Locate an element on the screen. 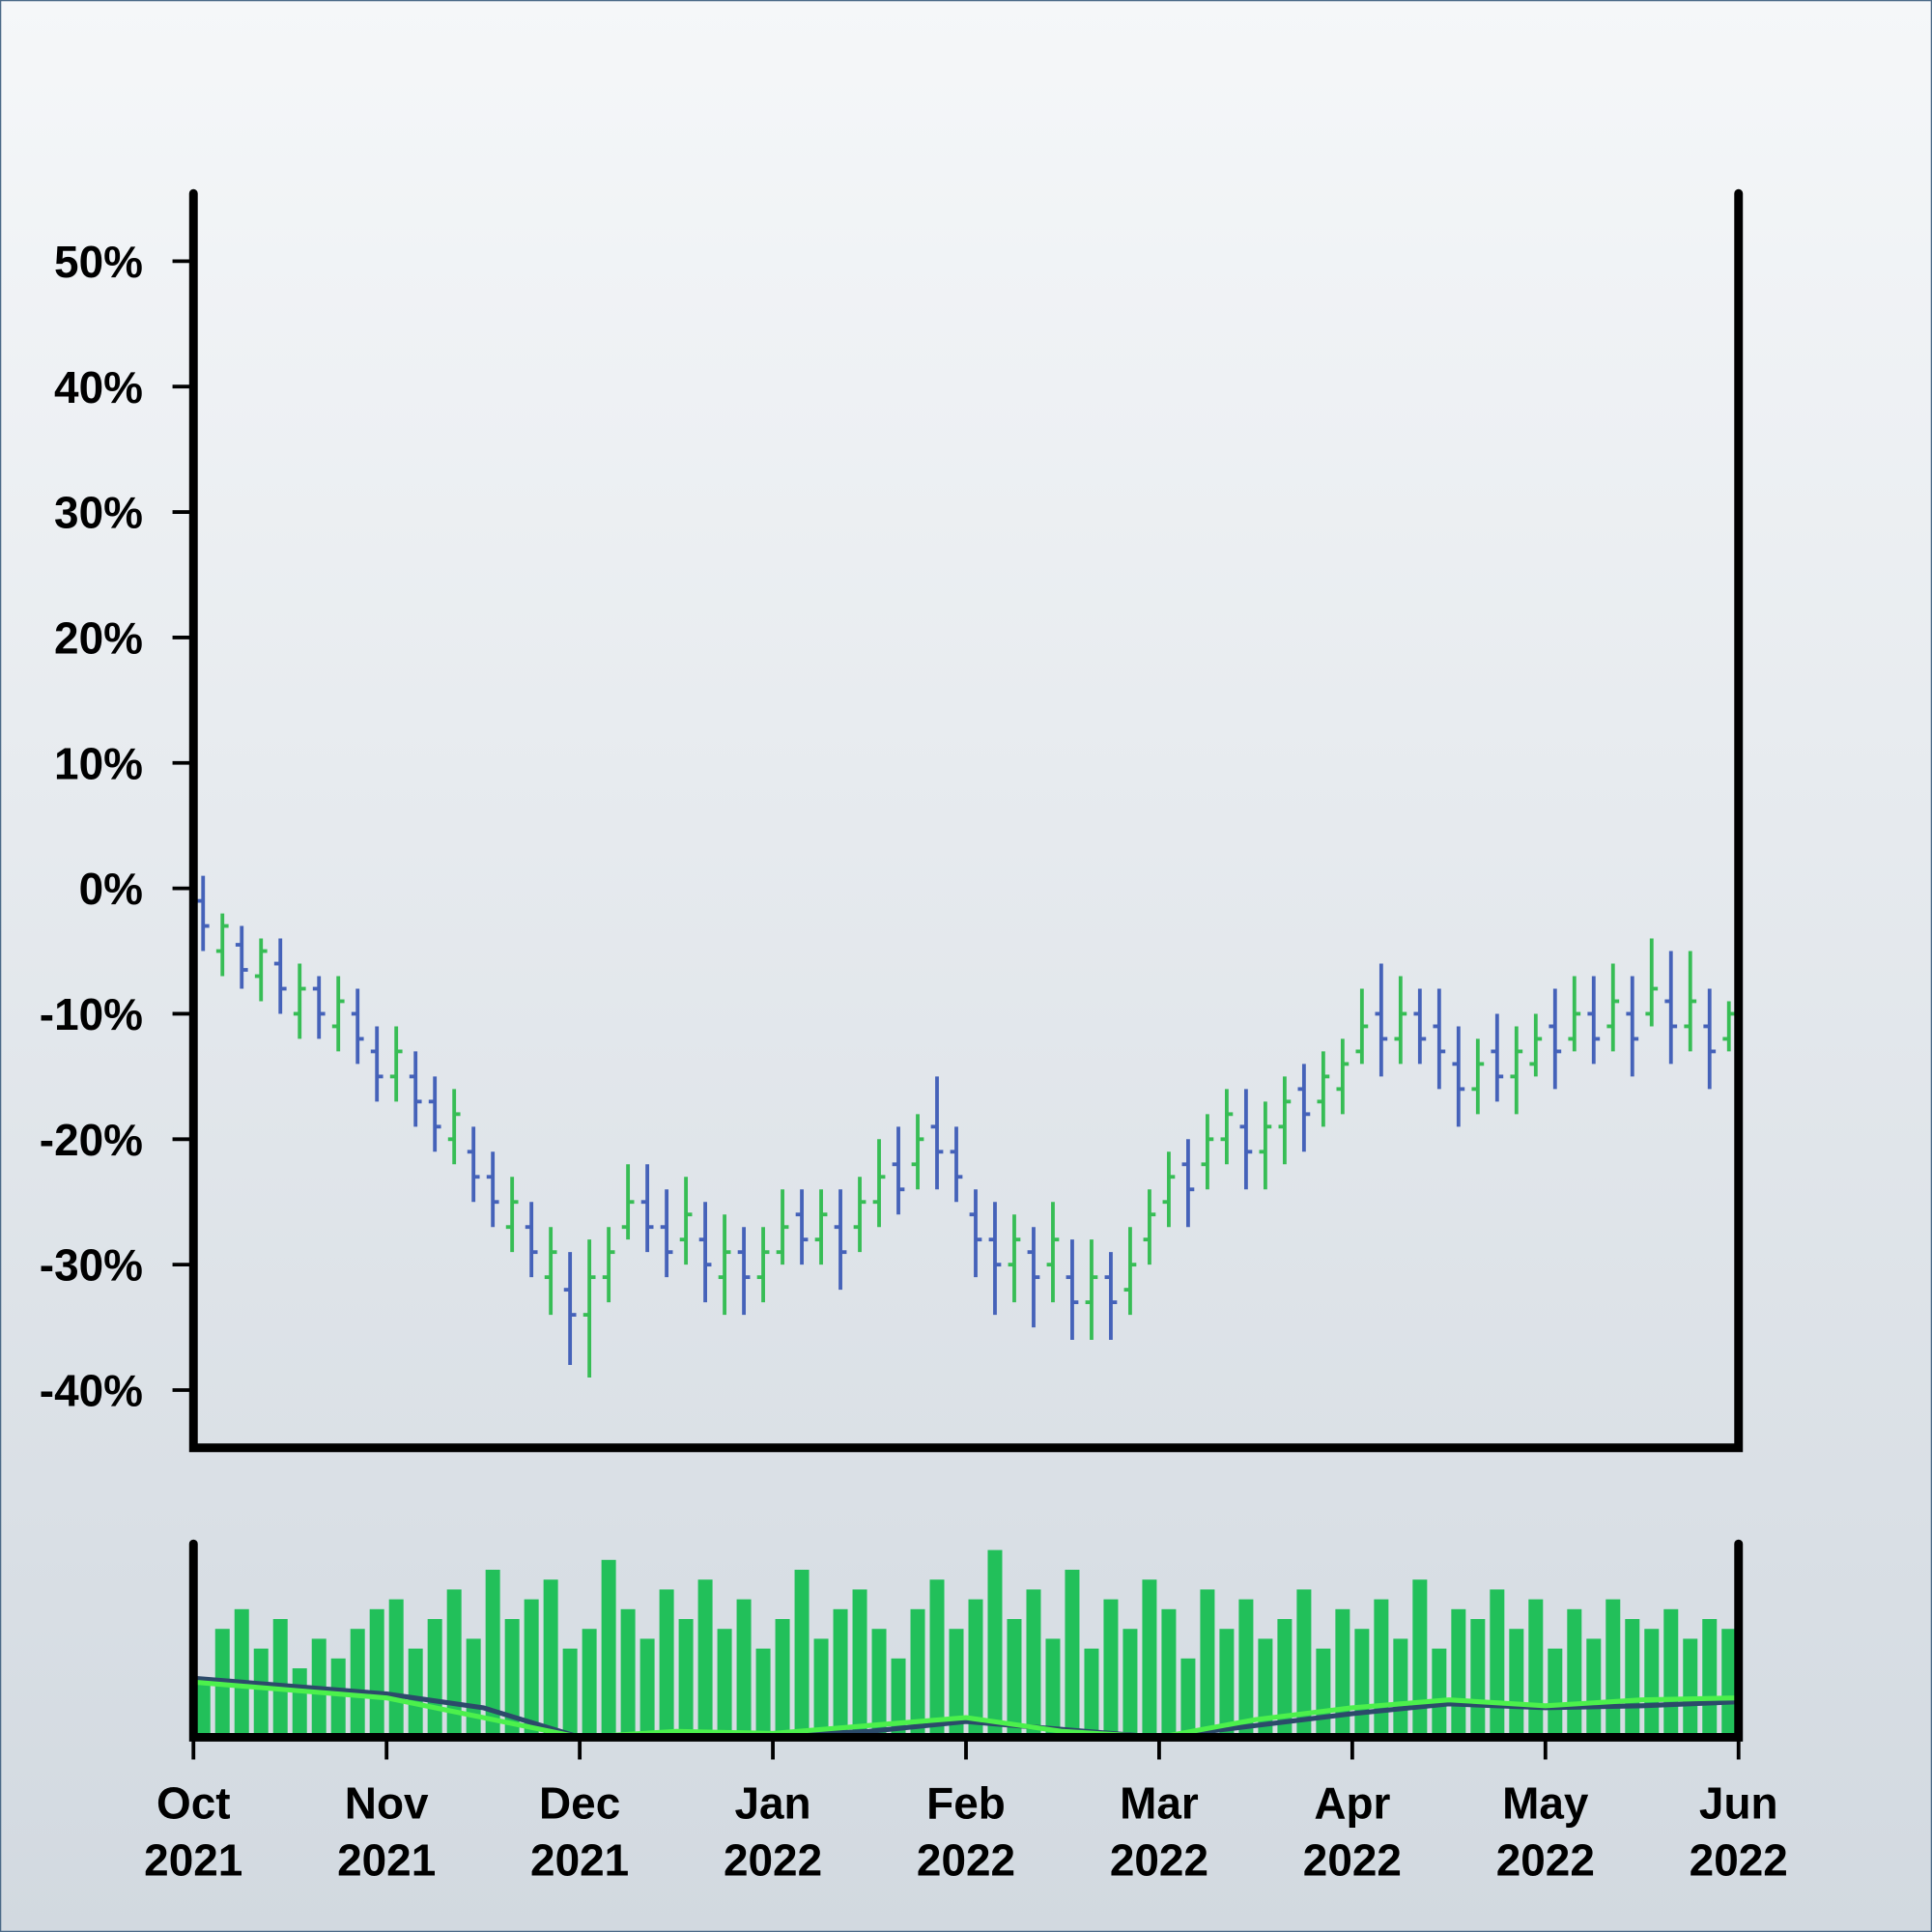 This screenshot has width=1932, height=1932. x-tick-label: Nov 2021 is located at coordinates (386, 1832).